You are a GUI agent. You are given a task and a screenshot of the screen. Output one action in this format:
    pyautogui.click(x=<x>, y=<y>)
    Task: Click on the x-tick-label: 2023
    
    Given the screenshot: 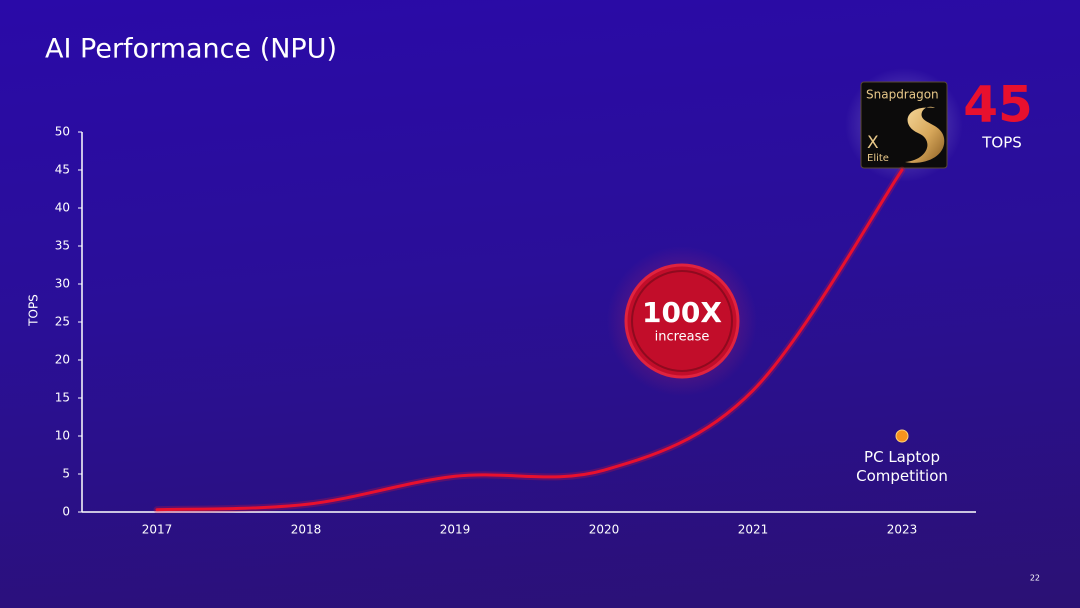 What is the action you would take?
    pyautogui.click(x=902, y=530)
    